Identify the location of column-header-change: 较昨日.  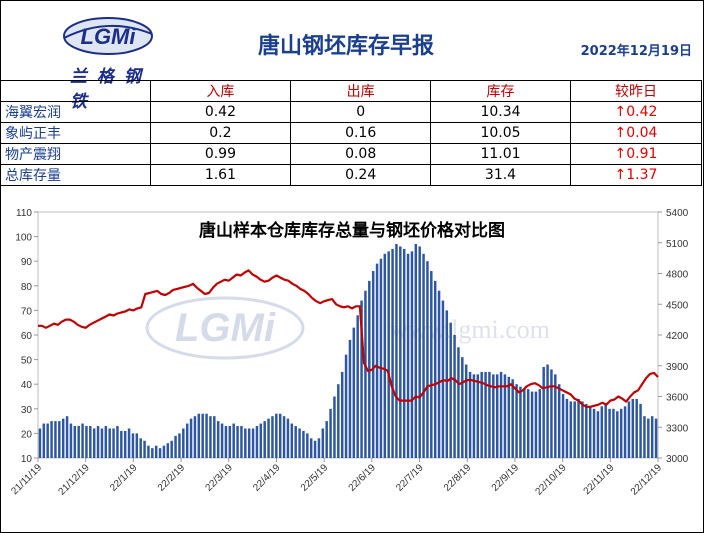
(636, 91).